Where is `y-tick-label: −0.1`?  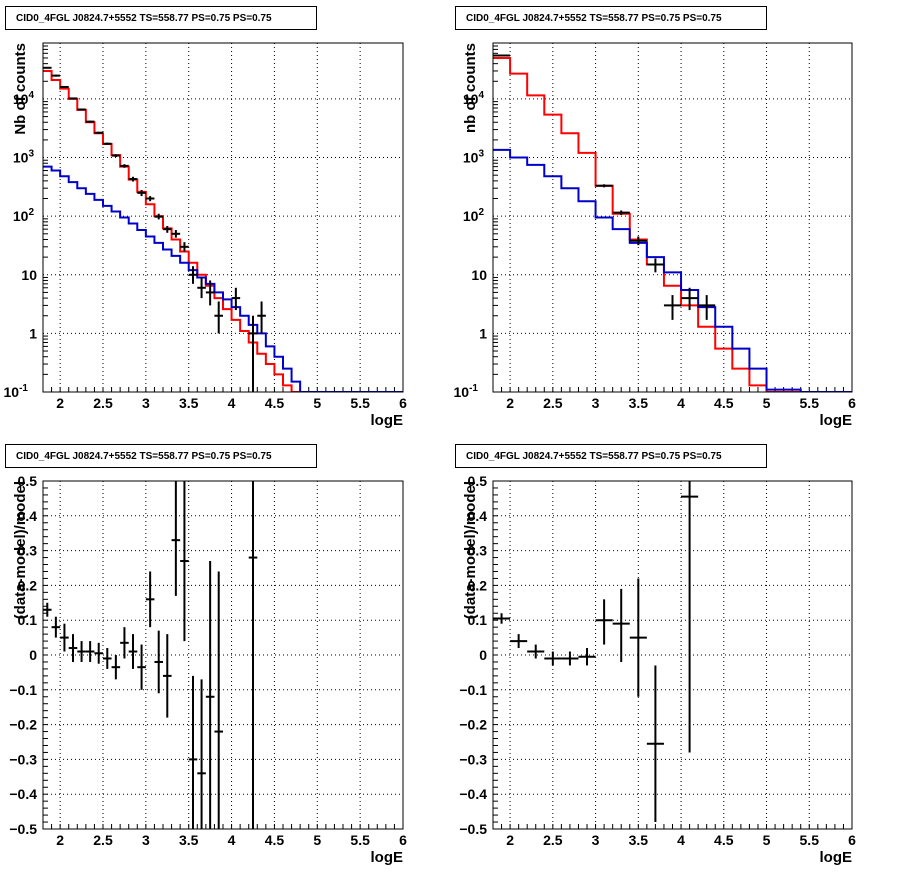 y-tick-label: −0.1 is located at coordinates (473, 690).